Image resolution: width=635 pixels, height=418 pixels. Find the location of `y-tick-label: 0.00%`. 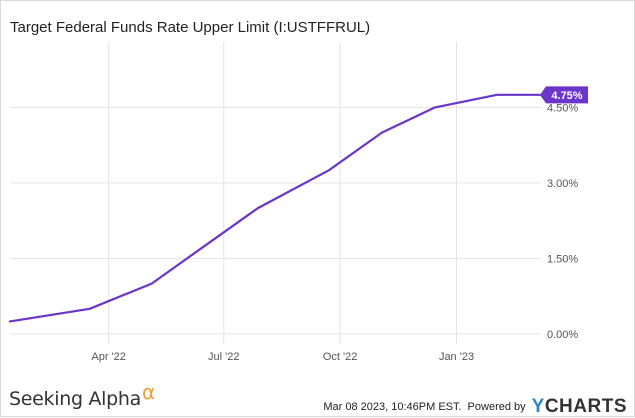

y-tick-label: 0.00% is located at coordinates (562, 335).